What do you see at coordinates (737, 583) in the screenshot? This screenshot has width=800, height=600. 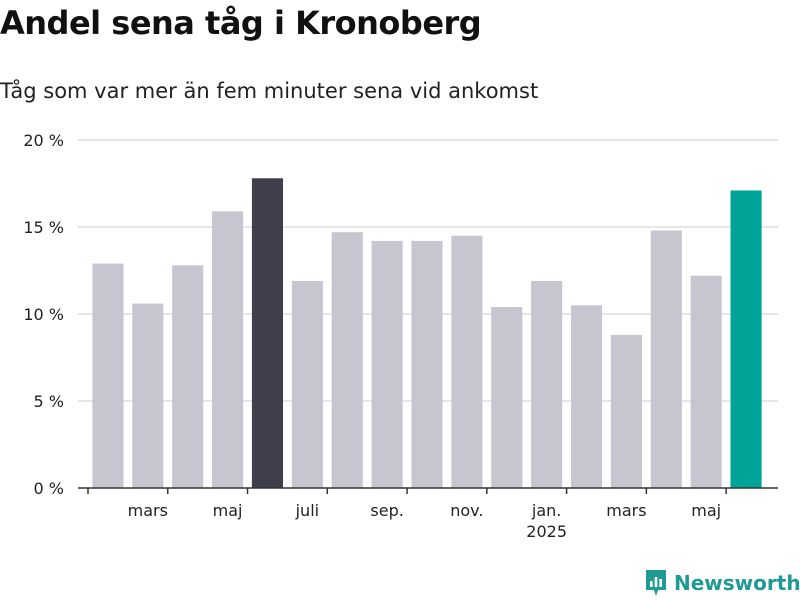 I see `newsworthy-logo-text: Newsworthy` at bounding box center [737, 583].